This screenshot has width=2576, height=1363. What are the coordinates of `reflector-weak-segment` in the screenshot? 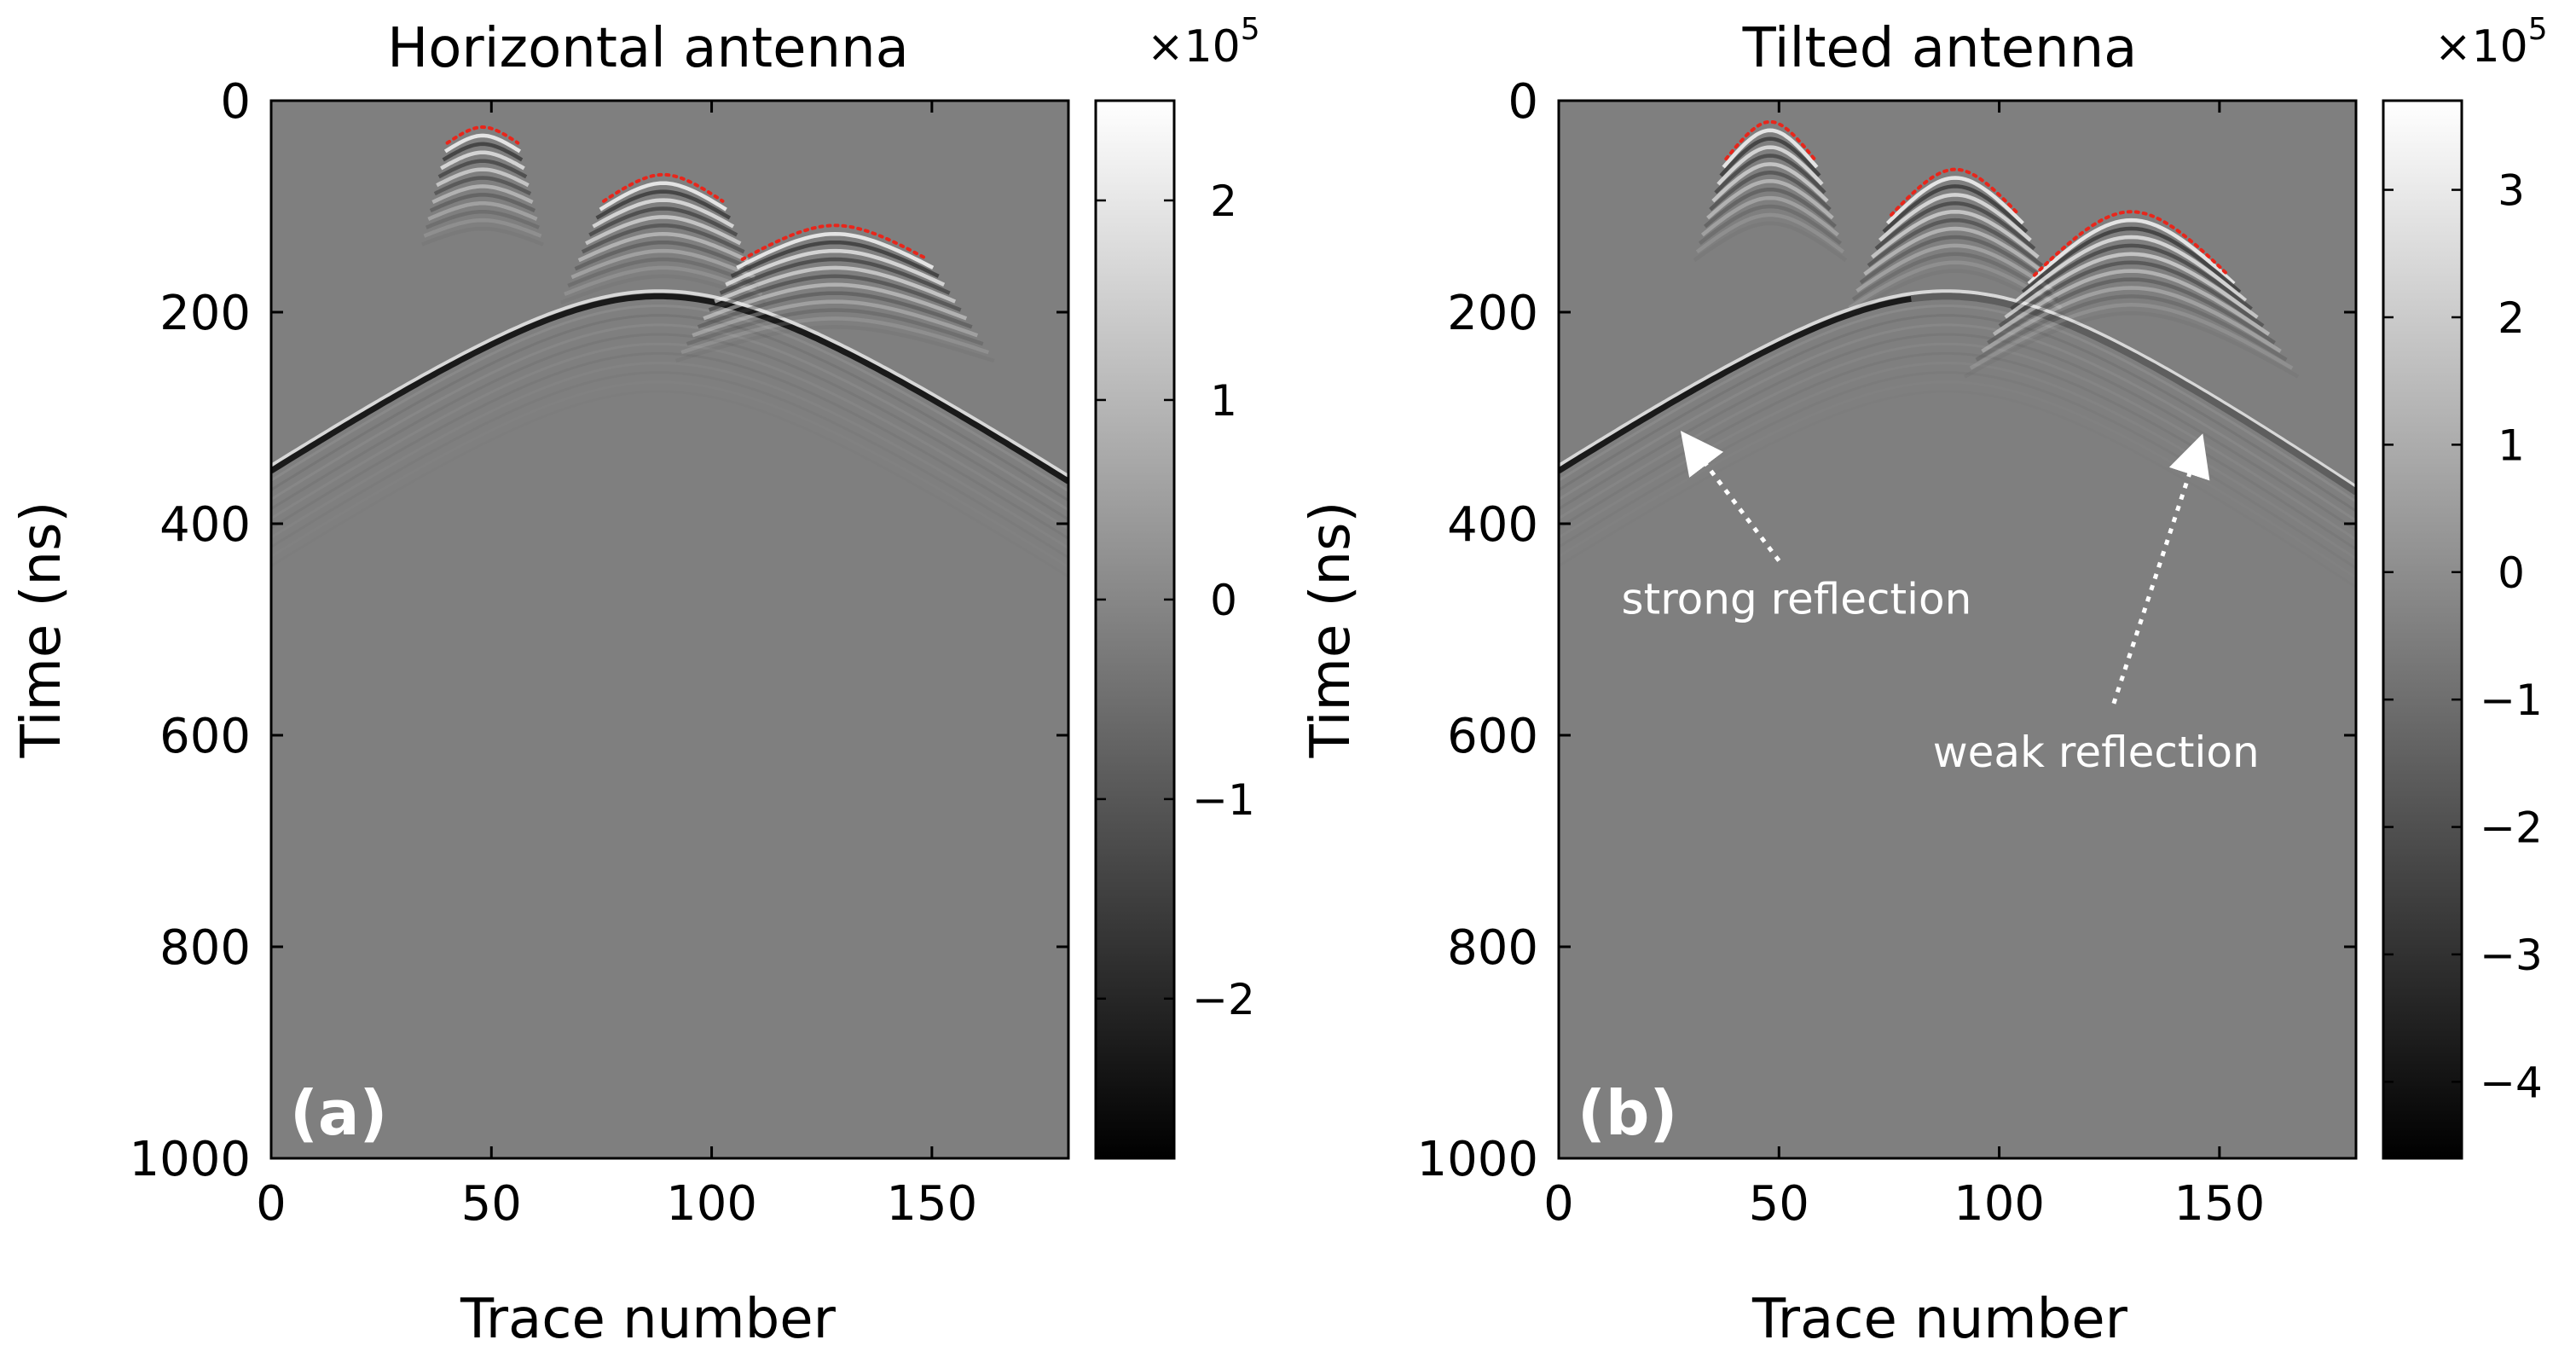 It's located at (2133, 394).